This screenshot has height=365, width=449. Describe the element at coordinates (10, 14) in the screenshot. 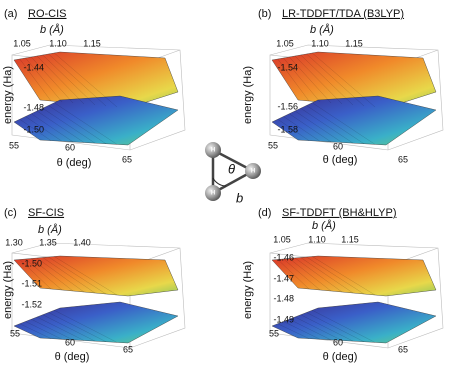

I see `panel-label: (a)` at that location.